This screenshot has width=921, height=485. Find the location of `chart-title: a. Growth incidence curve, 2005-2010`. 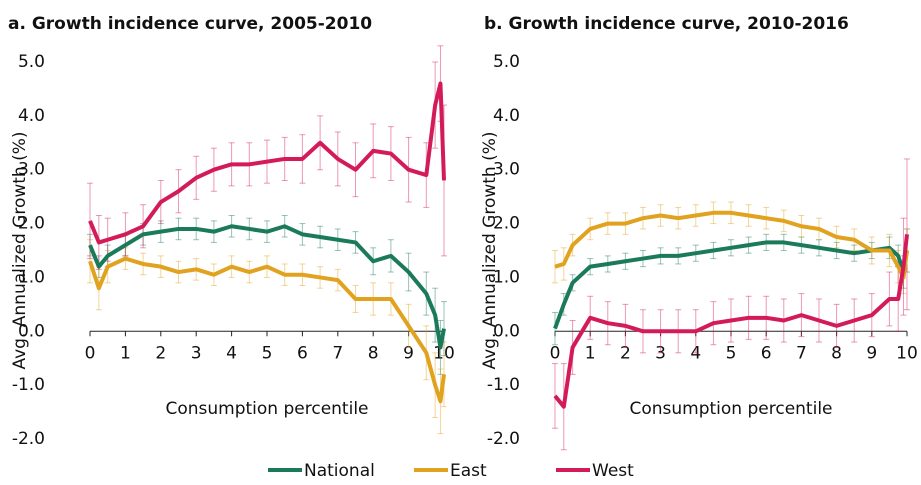

chart-title: a. Growth incidence curve, 2005-2010 is located at coordinates (190, 24).